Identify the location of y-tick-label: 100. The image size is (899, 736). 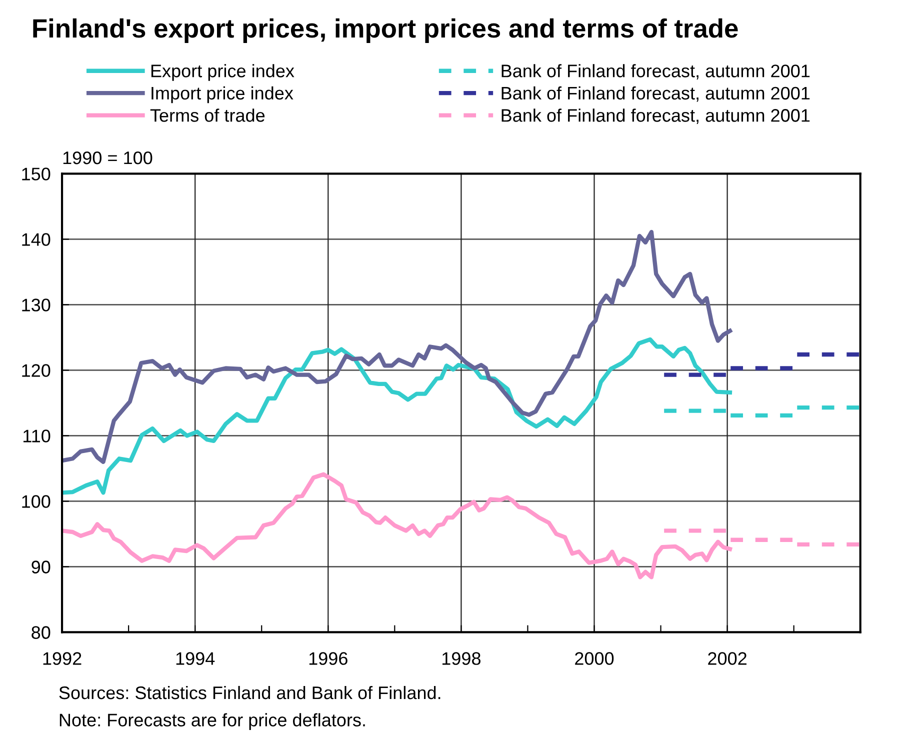
(36, 501).